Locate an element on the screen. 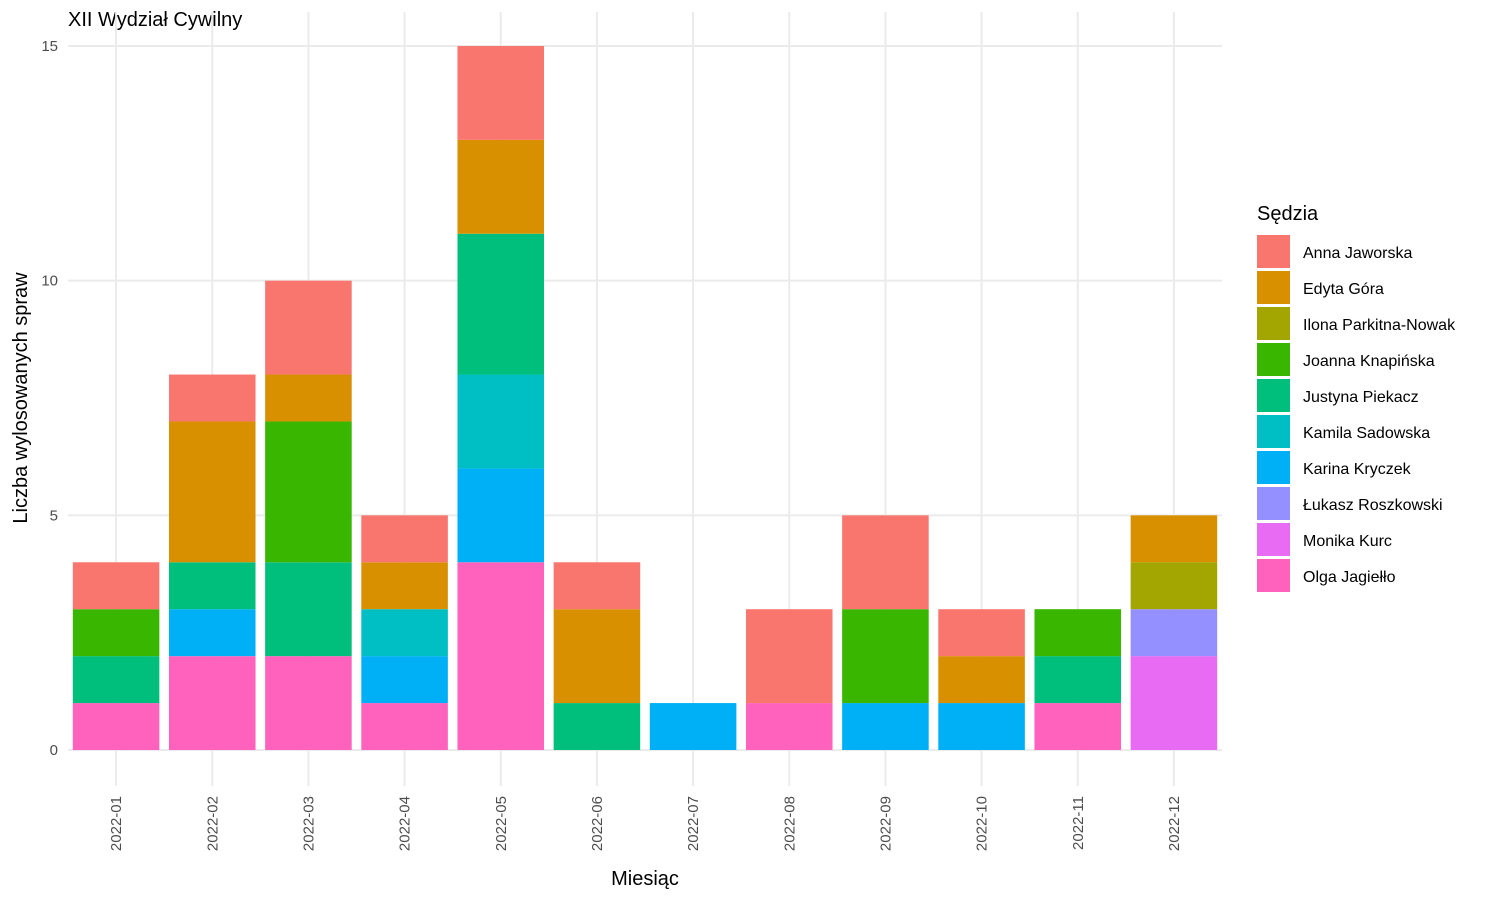  y-tick-label: 5 is located at coordinates (54, 515).